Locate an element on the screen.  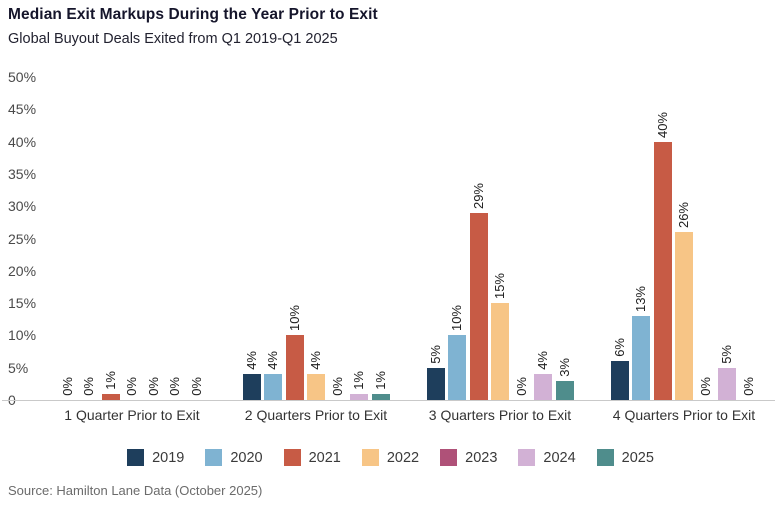
bar-2022-q2 is located at coordinates (316, 387).